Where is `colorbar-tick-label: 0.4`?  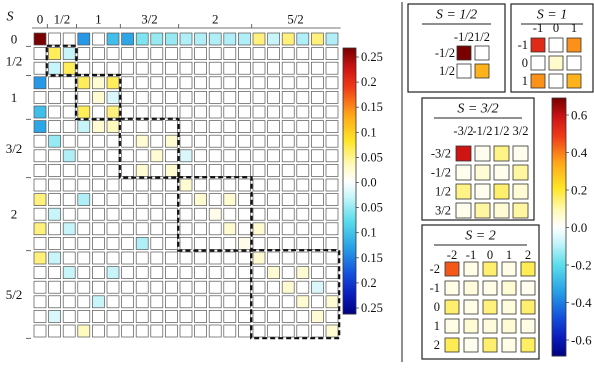
colorbar-tick-label: 0.4 is located at coordinates (579, 152).